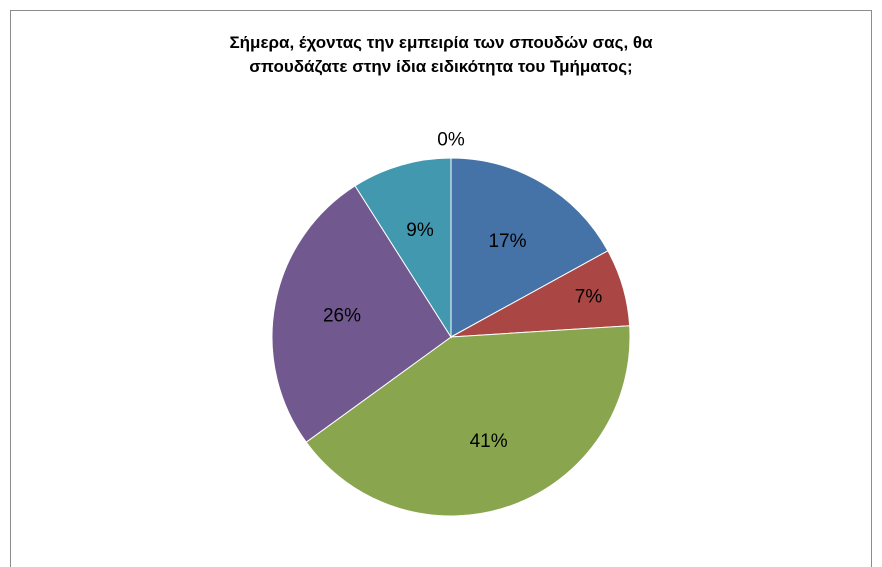 This screenshot has width=882, height=567. Describe the element at coordinates (451, 140) in the screenshot. I see `slice-label-5: 0%` at that location.